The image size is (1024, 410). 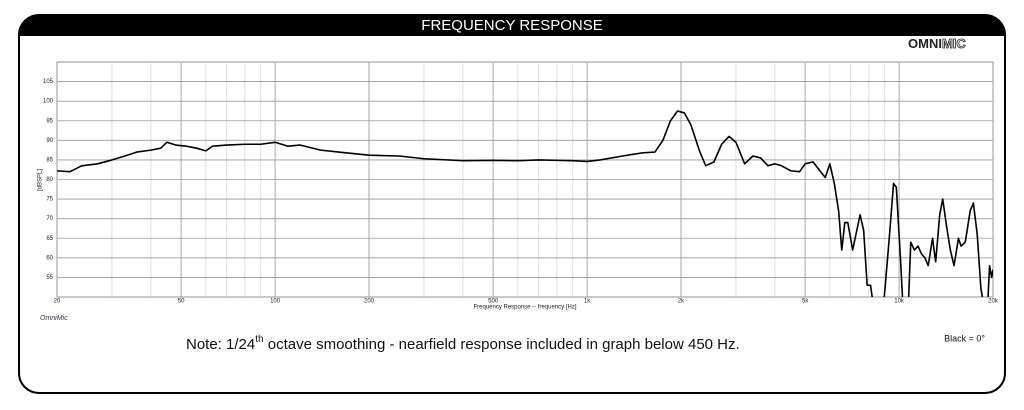 I want to click on header-title: FREQUENCY RESPONSE, so click(x=511, y=25).